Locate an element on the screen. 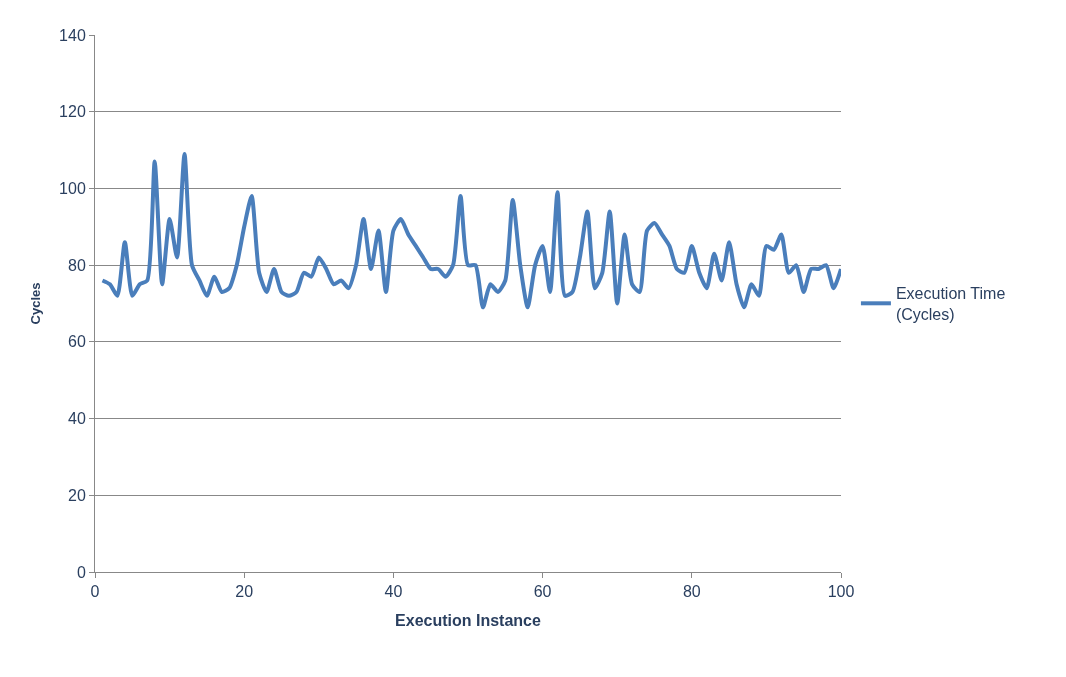 The height and width of the screenshot is (677, 1066). y-tick-label: 40 is located at coordinates (77, 419).